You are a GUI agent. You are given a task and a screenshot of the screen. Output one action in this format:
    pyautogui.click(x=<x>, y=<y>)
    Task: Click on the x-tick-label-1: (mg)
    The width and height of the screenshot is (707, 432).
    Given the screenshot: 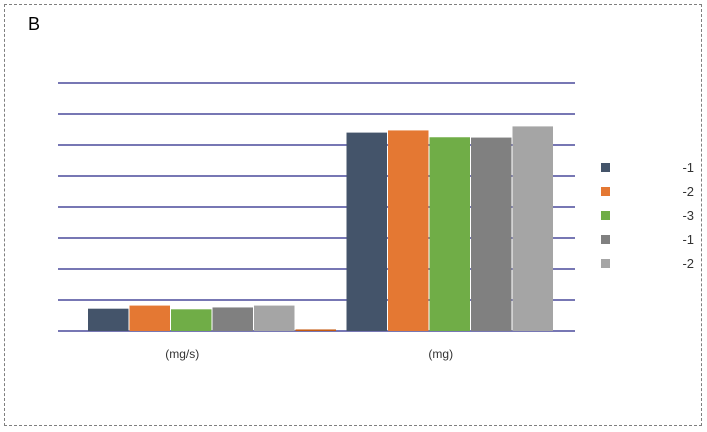 What is the action you would take?
    pyautogui.click(x=440, y=354)
    